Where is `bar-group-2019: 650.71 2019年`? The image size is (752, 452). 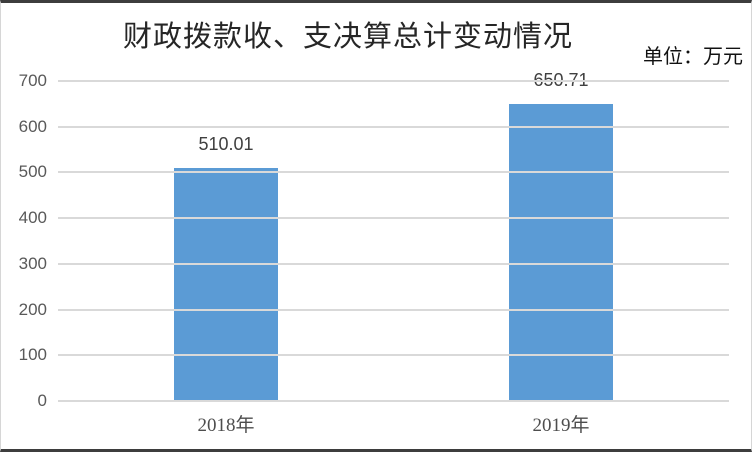 bar-group-2019: 650.71 2019年 is located at coordinates (561, 253).